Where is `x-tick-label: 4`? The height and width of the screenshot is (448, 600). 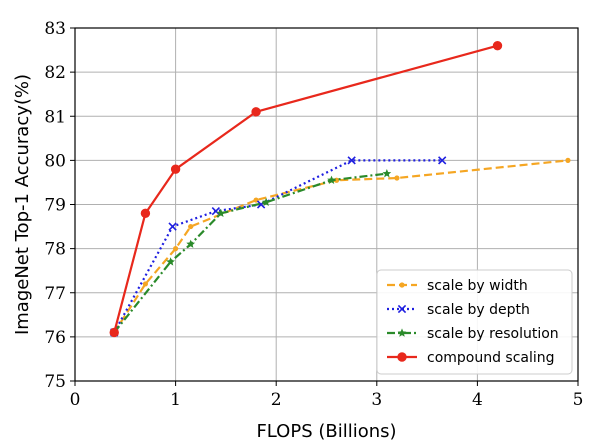
x-tick-label: 4 is located at coordinates (477, 400).